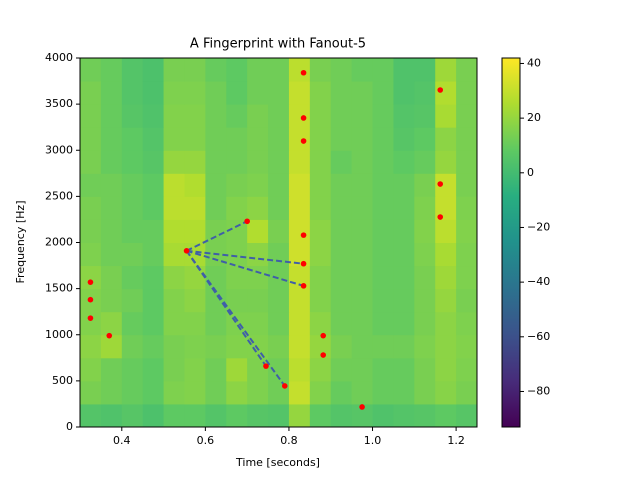  Describe the element at coordinates (534, 117) in the screenshot. I see `colorbar-tick-label: 20` at that location.